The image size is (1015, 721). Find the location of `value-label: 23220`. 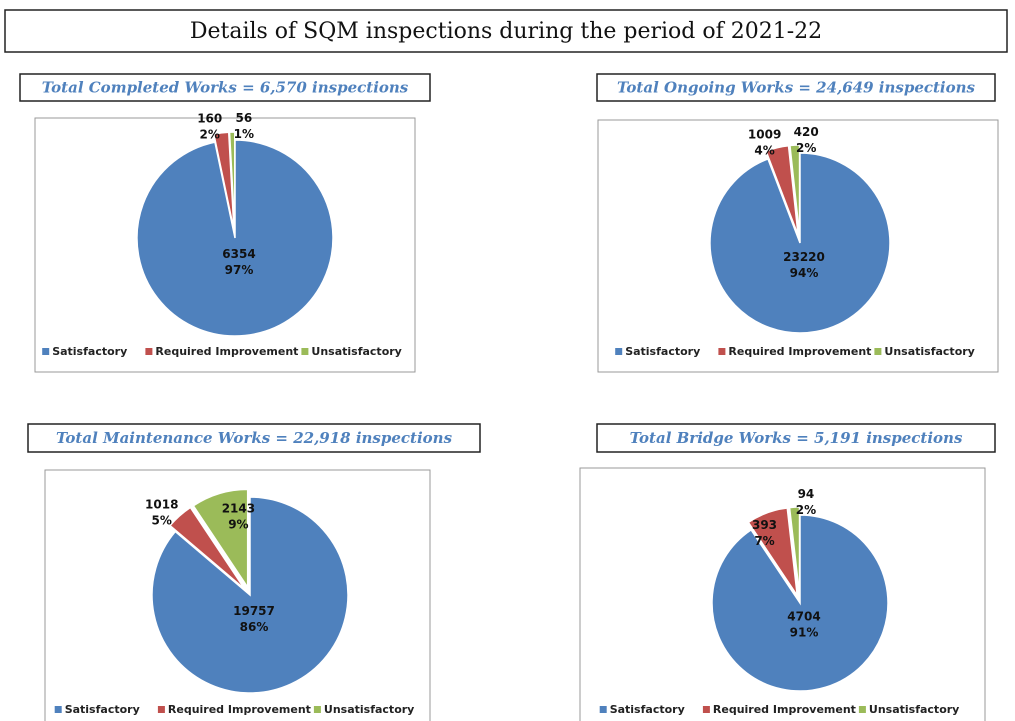

value-label: 23220 is located at coordinates (804, 257).